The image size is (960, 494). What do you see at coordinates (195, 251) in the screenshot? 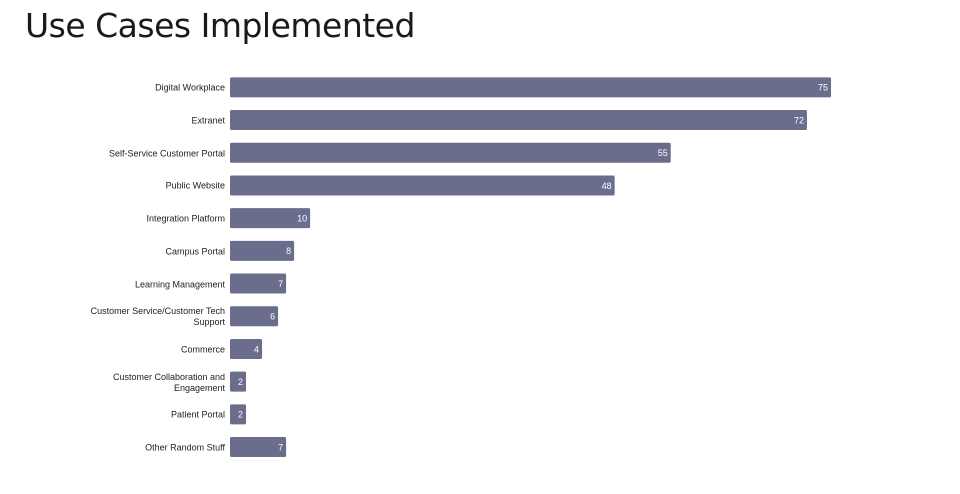
I see `category-label: Campus Portal` at bounding box center [195, 251].